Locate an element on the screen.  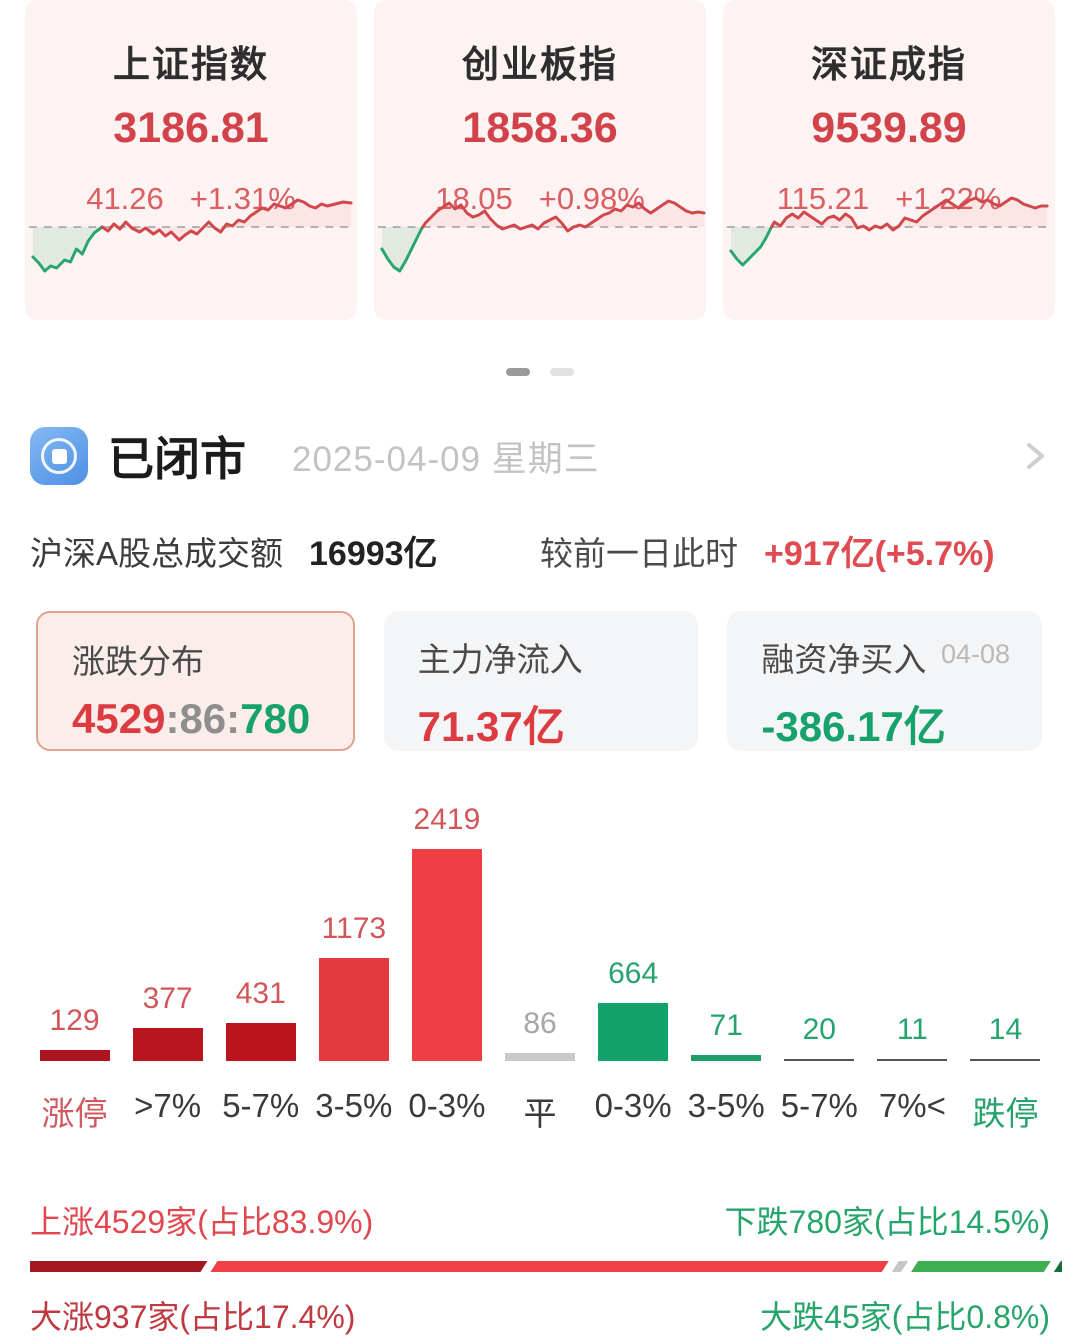
bar-value-label: 14 is located at coordinates (1005, 1029).